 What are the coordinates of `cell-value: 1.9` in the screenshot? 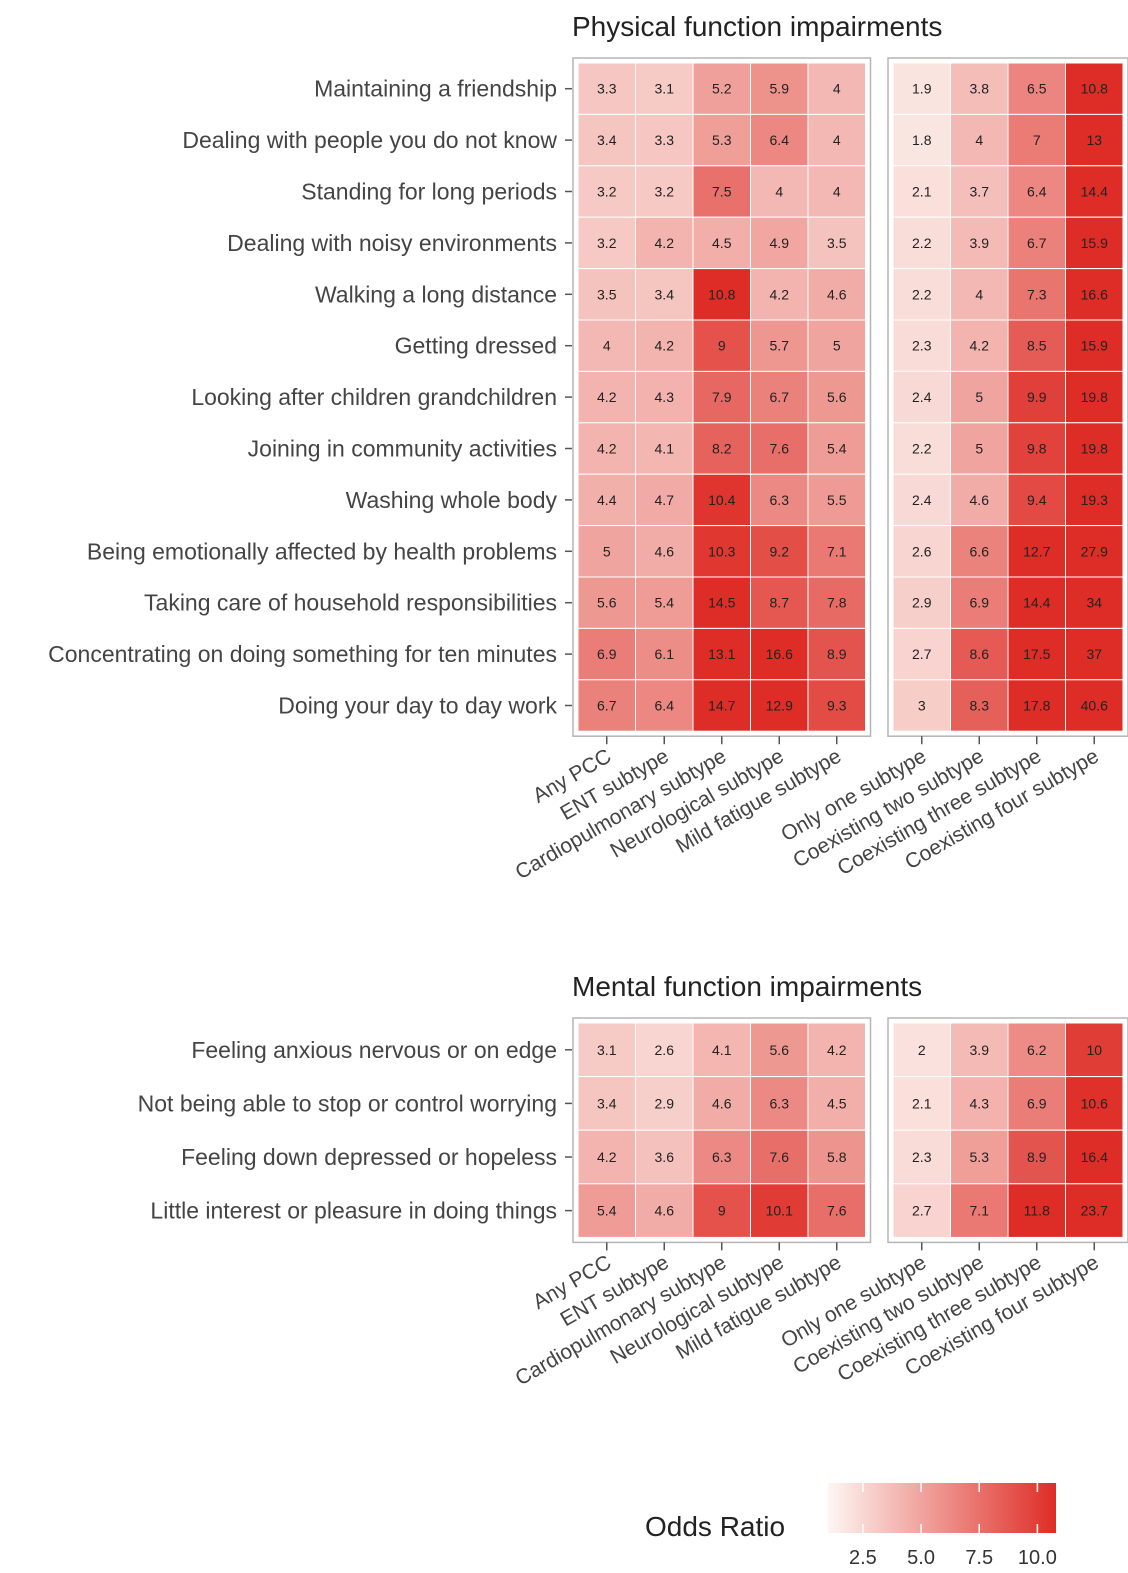 It's located at (922, 89).